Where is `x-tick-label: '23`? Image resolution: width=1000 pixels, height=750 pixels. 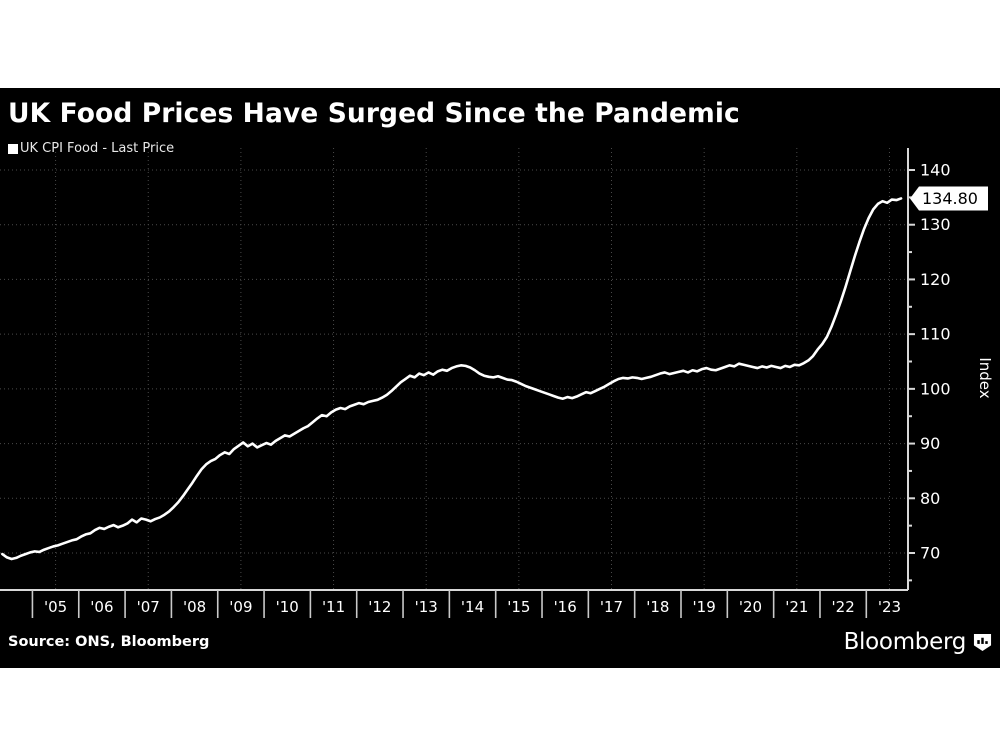 x-tick-label: '23 is located at coordinates (889, 607).